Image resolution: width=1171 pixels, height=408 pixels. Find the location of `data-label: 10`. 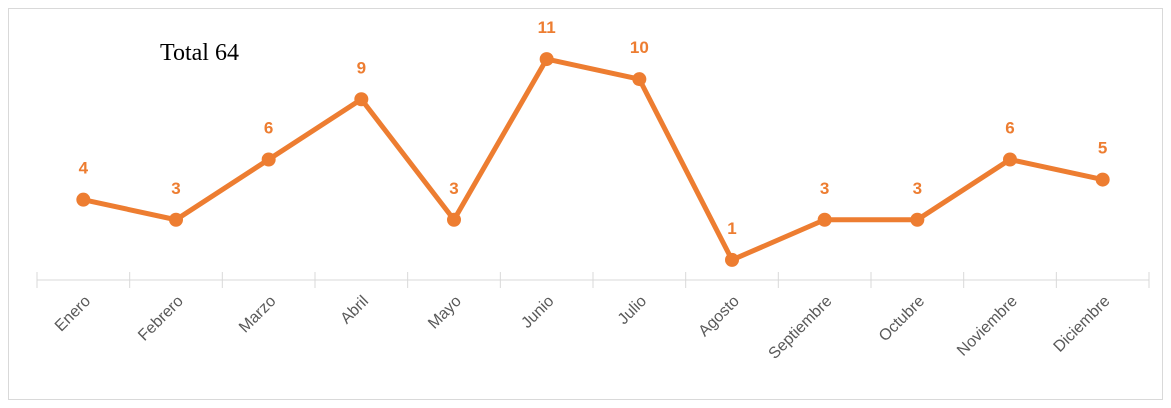

data-label: 10 is located at coordinates (639, 47).